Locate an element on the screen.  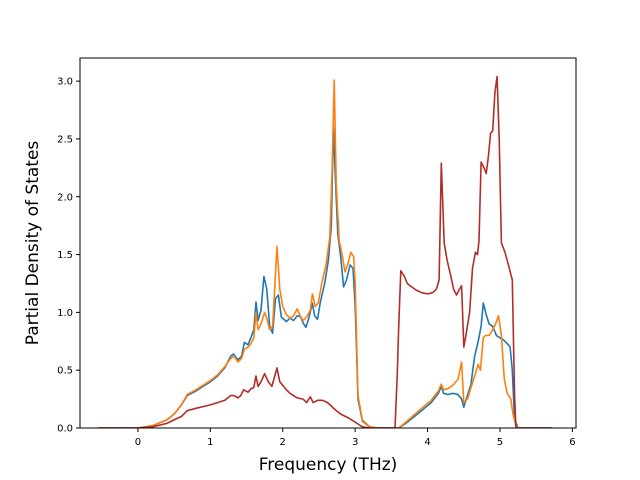
x-tick-label: 1 is located at coordinates (210, 442).